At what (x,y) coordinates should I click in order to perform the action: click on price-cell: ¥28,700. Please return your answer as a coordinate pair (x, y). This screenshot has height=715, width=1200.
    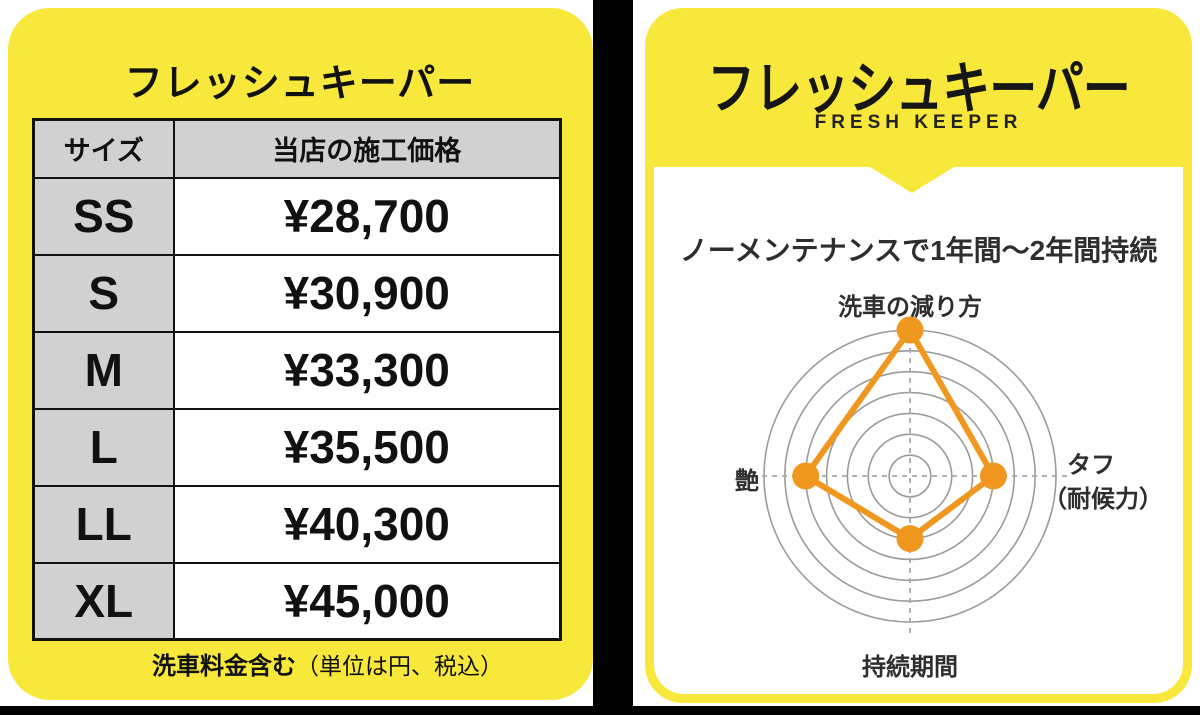
    Looking at the image, I should click on (367, 216).